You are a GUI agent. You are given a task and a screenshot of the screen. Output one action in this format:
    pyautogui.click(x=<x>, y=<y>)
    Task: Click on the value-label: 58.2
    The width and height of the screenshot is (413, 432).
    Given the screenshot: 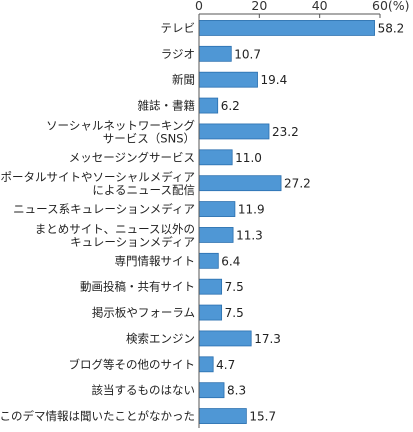 What is the action you would take?
    pyautogui.click(x=391, y=28)
    